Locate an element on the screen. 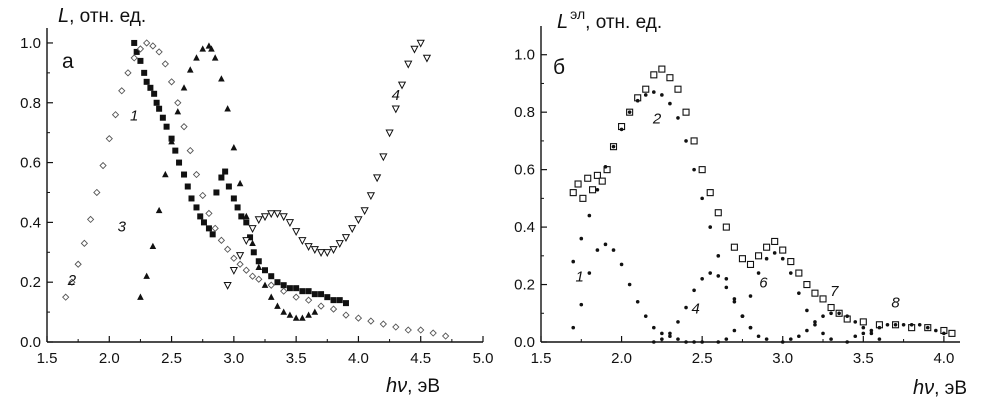  x-tick-label: 2.5 is located at coordinates (171, 358).